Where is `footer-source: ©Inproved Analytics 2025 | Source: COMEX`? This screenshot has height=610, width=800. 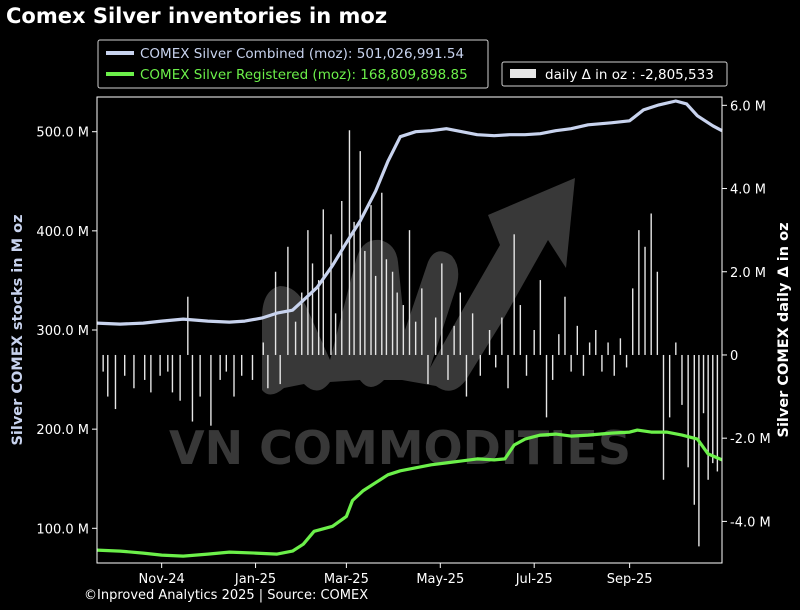
footer-source: ©Inproved Analytics 2025 | Source: COMEX is located at coordinates (226, 595).